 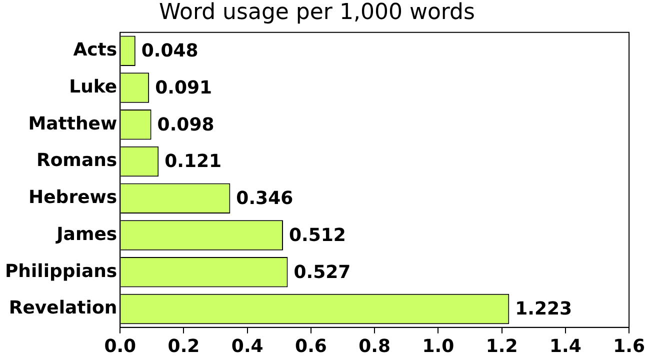 What do you see at coordinates (183, 87) in the screenshot?
I see `data-label: 0.091` at bounding box center [183, 87].